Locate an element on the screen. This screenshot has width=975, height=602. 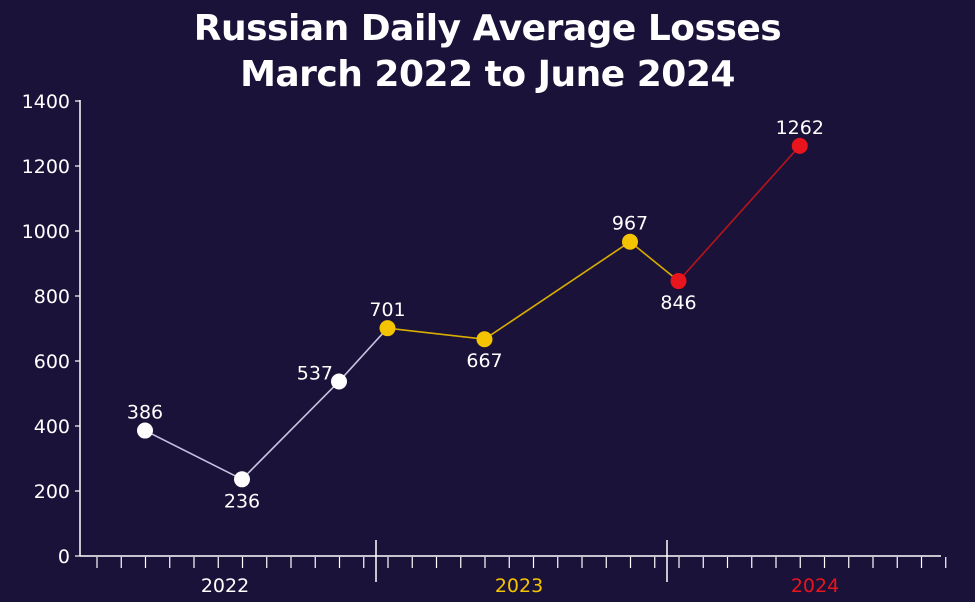
data-label: 967 is located at coordinates (630, 224).